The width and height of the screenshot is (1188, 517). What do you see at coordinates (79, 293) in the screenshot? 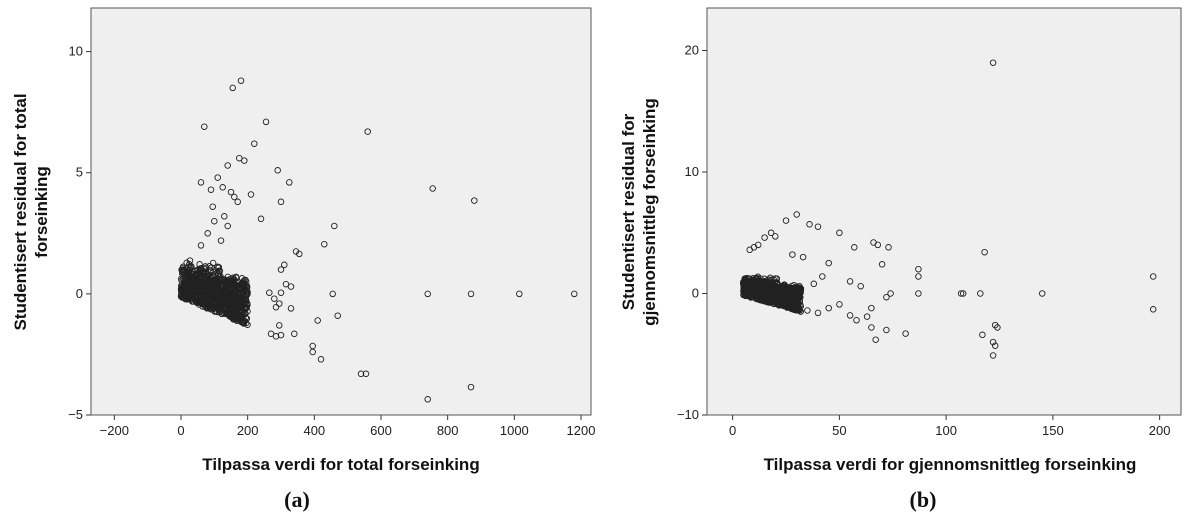
I see `y-tick-label-a: 0` at bounding box center [79, 293].